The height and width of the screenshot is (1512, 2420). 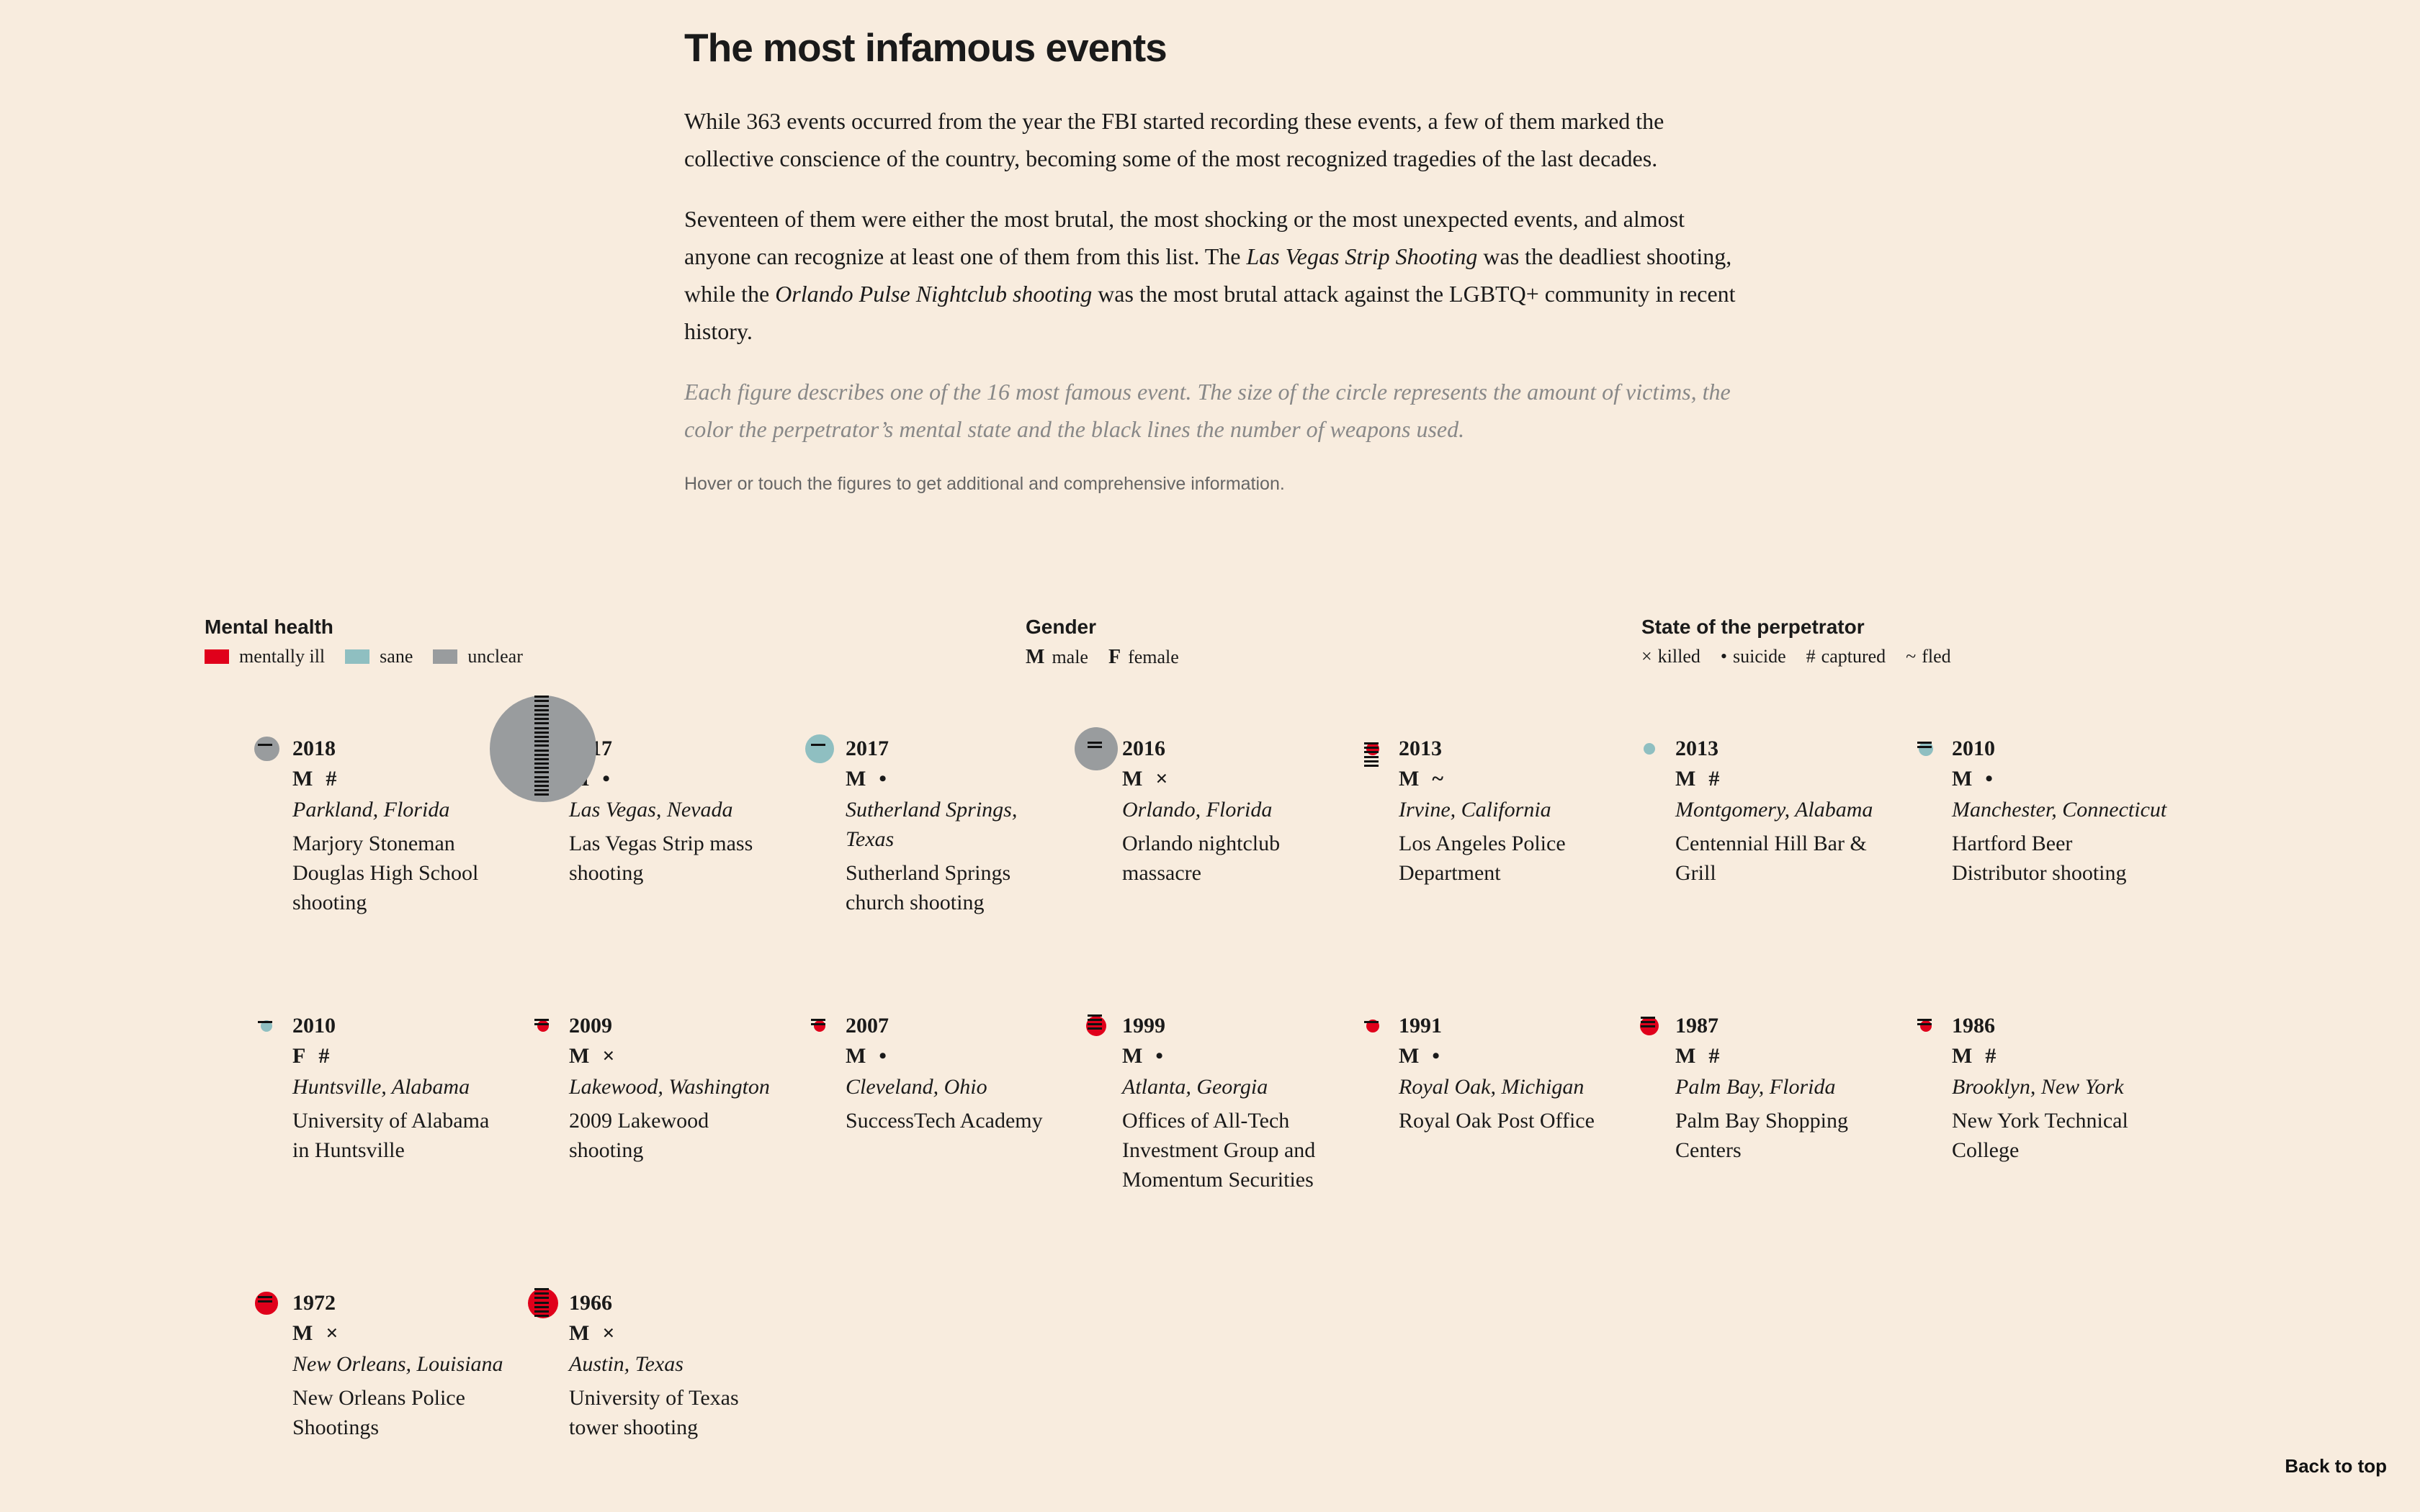 What do you see at coordinates (379, 1412) in the screenshot?
I see `event-name: New Orleans Police Shootings` at bounding box center [379, 1412].